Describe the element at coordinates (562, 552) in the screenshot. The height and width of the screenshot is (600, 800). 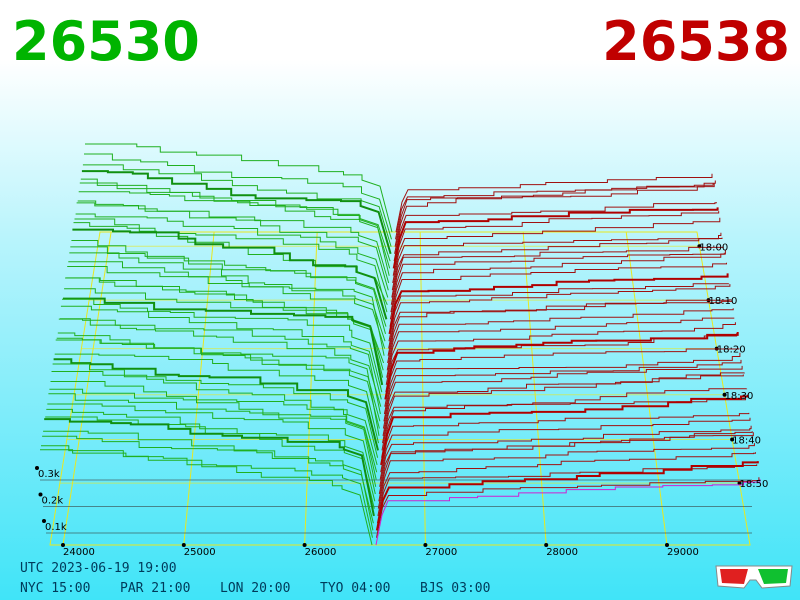
I see `price-label: 28000` at that location.